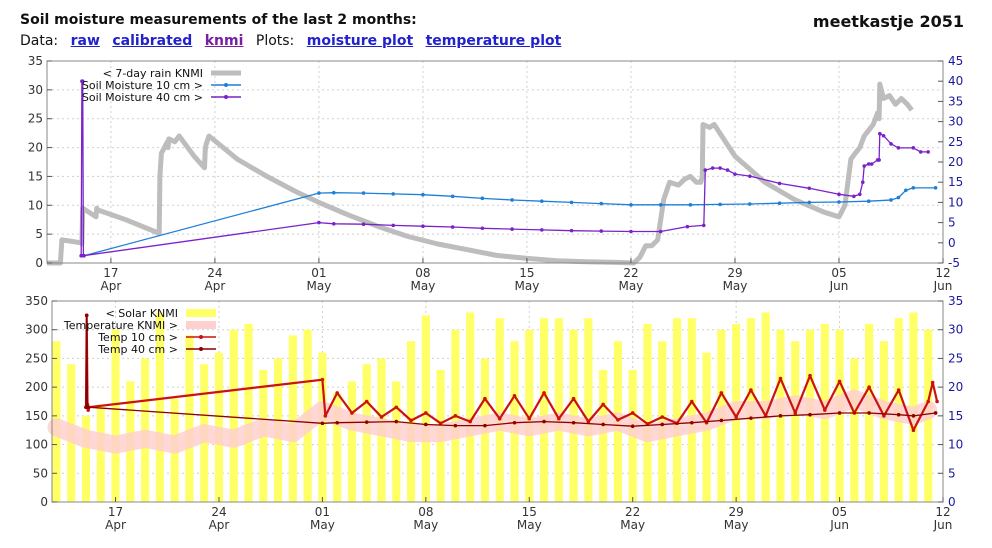 The image size is (992, 548). What do you see at coordinates (36, 330) in the screenshot?
I see `y-tick-label-left: 300` at bounding box center [36, 330].